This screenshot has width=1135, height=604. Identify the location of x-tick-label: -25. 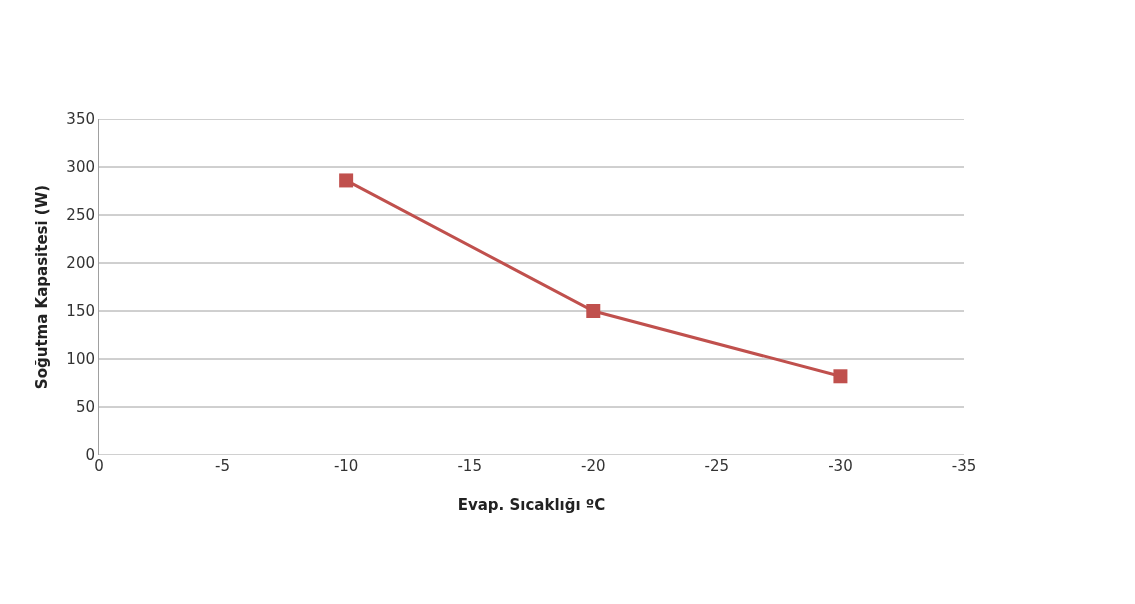
(717, 466).